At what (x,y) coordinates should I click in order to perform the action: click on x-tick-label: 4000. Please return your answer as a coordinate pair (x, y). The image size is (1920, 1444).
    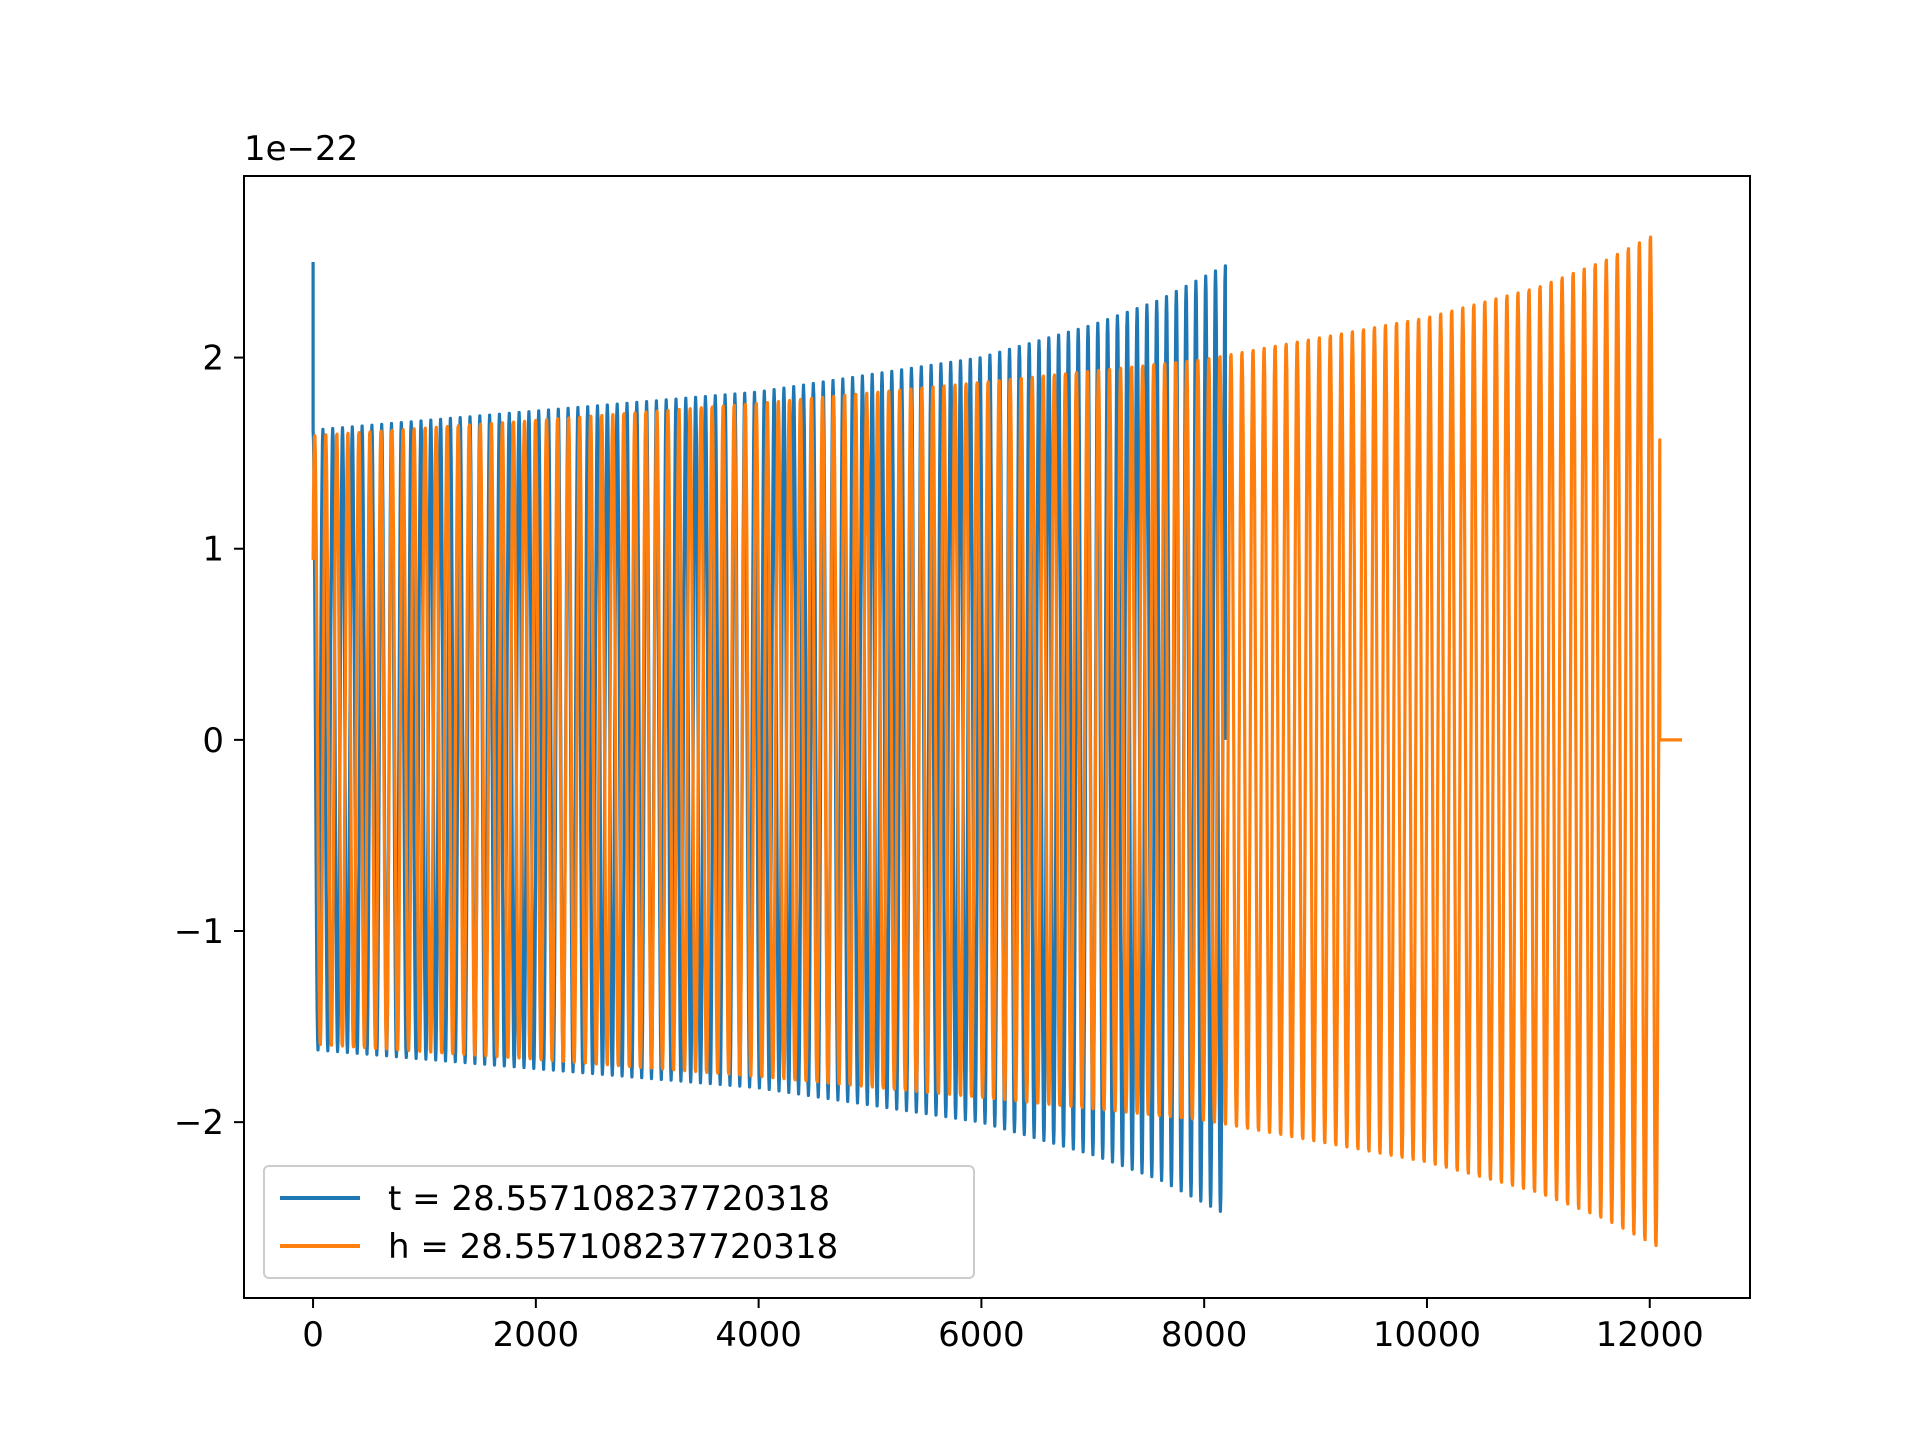
    Looking at the image, I should click on (758, 1335).